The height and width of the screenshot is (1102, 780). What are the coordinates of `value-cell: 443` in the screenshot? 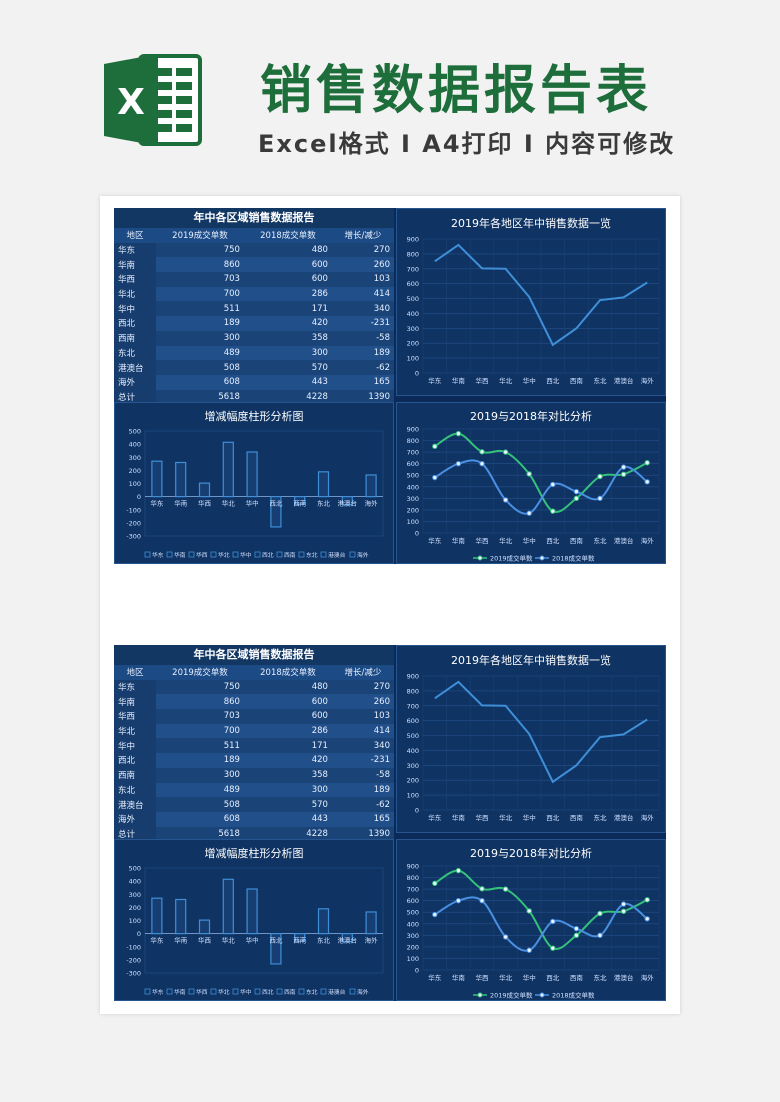 It's located at (287, 382).